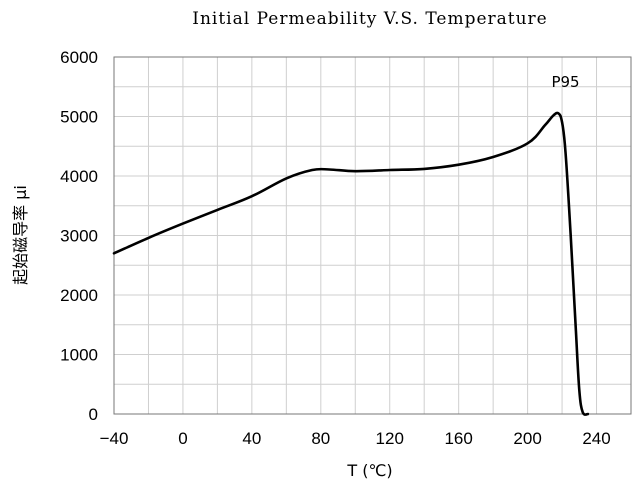  Describe the element at coordinates (369, 470) in the screenshot. I see `x-axis-title: T (℃)` at that location.